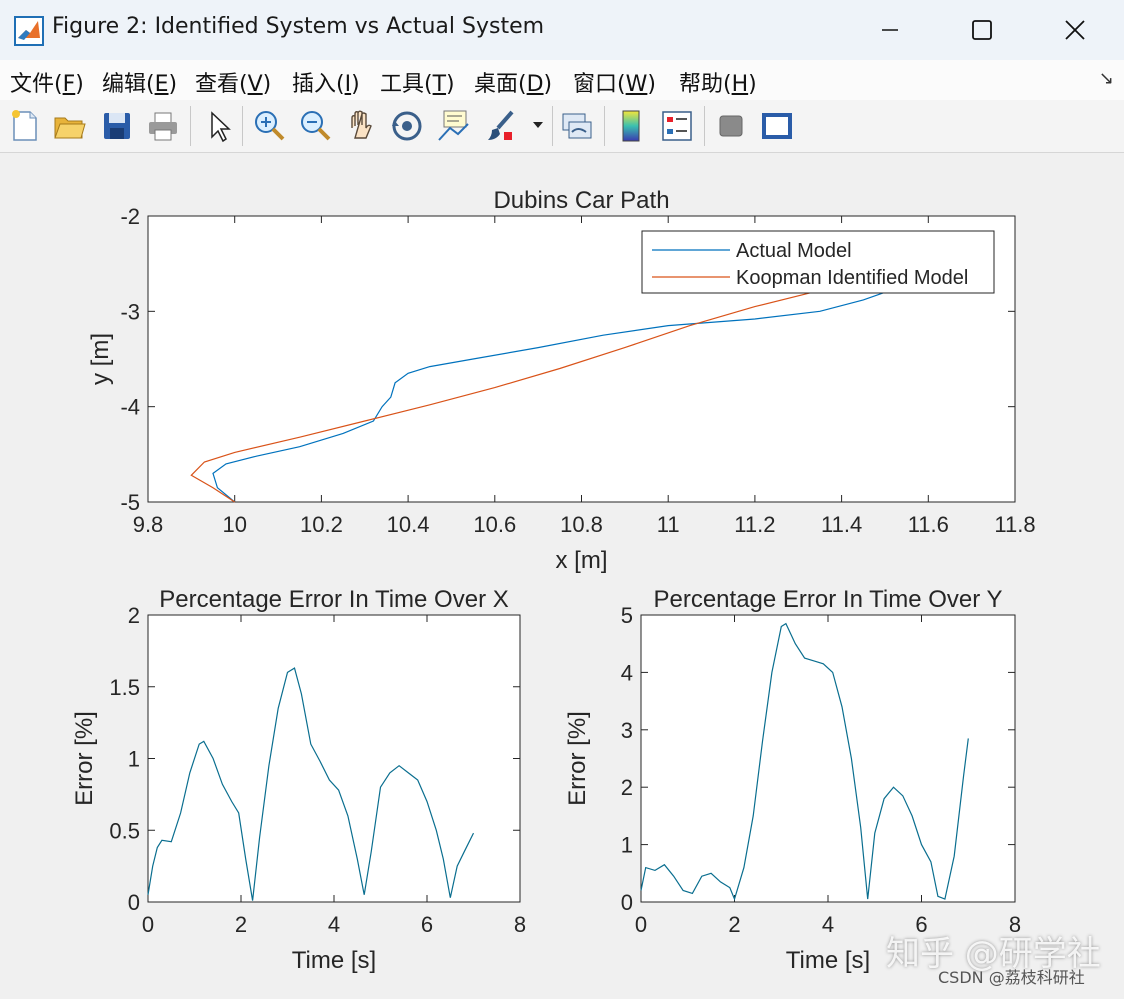 Image resolution: width=1124 pixels, height=999 pixels. I want to click on x-tick-label: 10.4, so click(408, 524).